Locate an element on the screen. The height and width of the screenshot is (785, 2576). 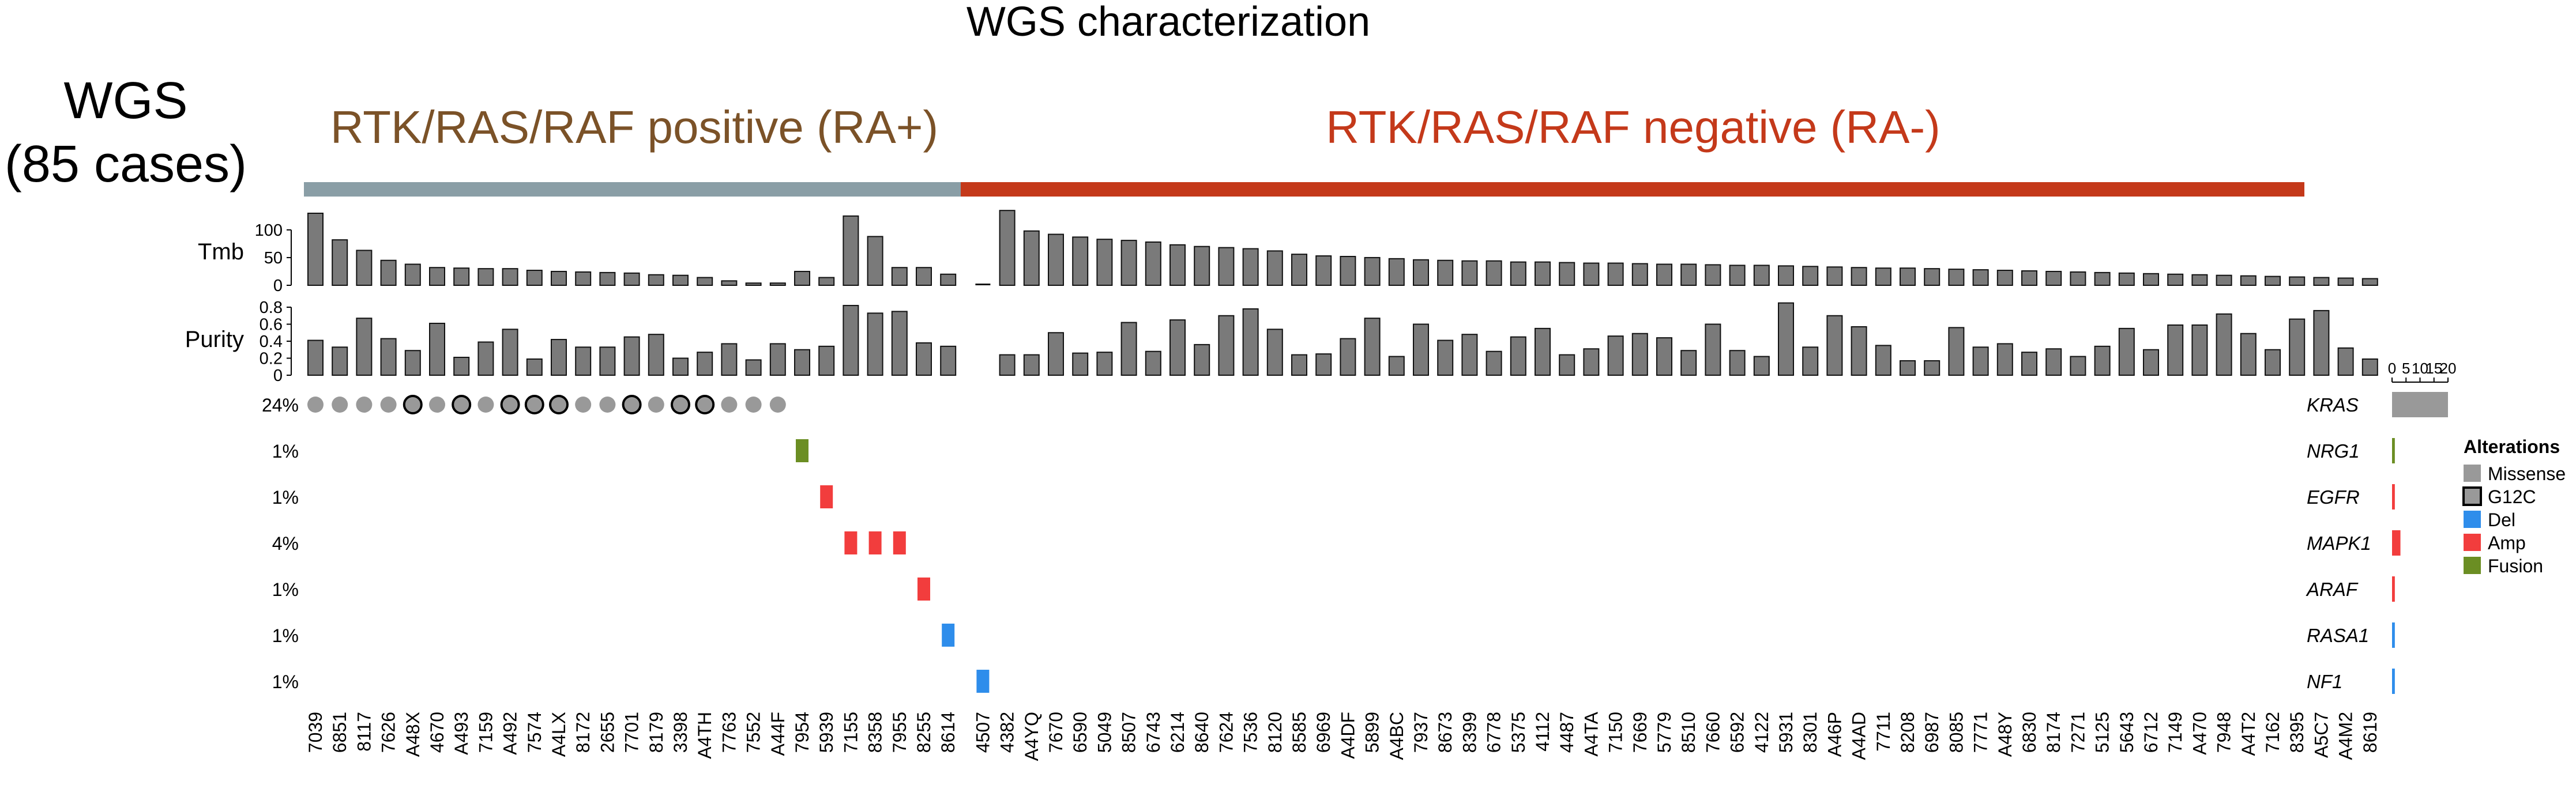
legend-swatch-amp is located at coordinates (2472, 542).